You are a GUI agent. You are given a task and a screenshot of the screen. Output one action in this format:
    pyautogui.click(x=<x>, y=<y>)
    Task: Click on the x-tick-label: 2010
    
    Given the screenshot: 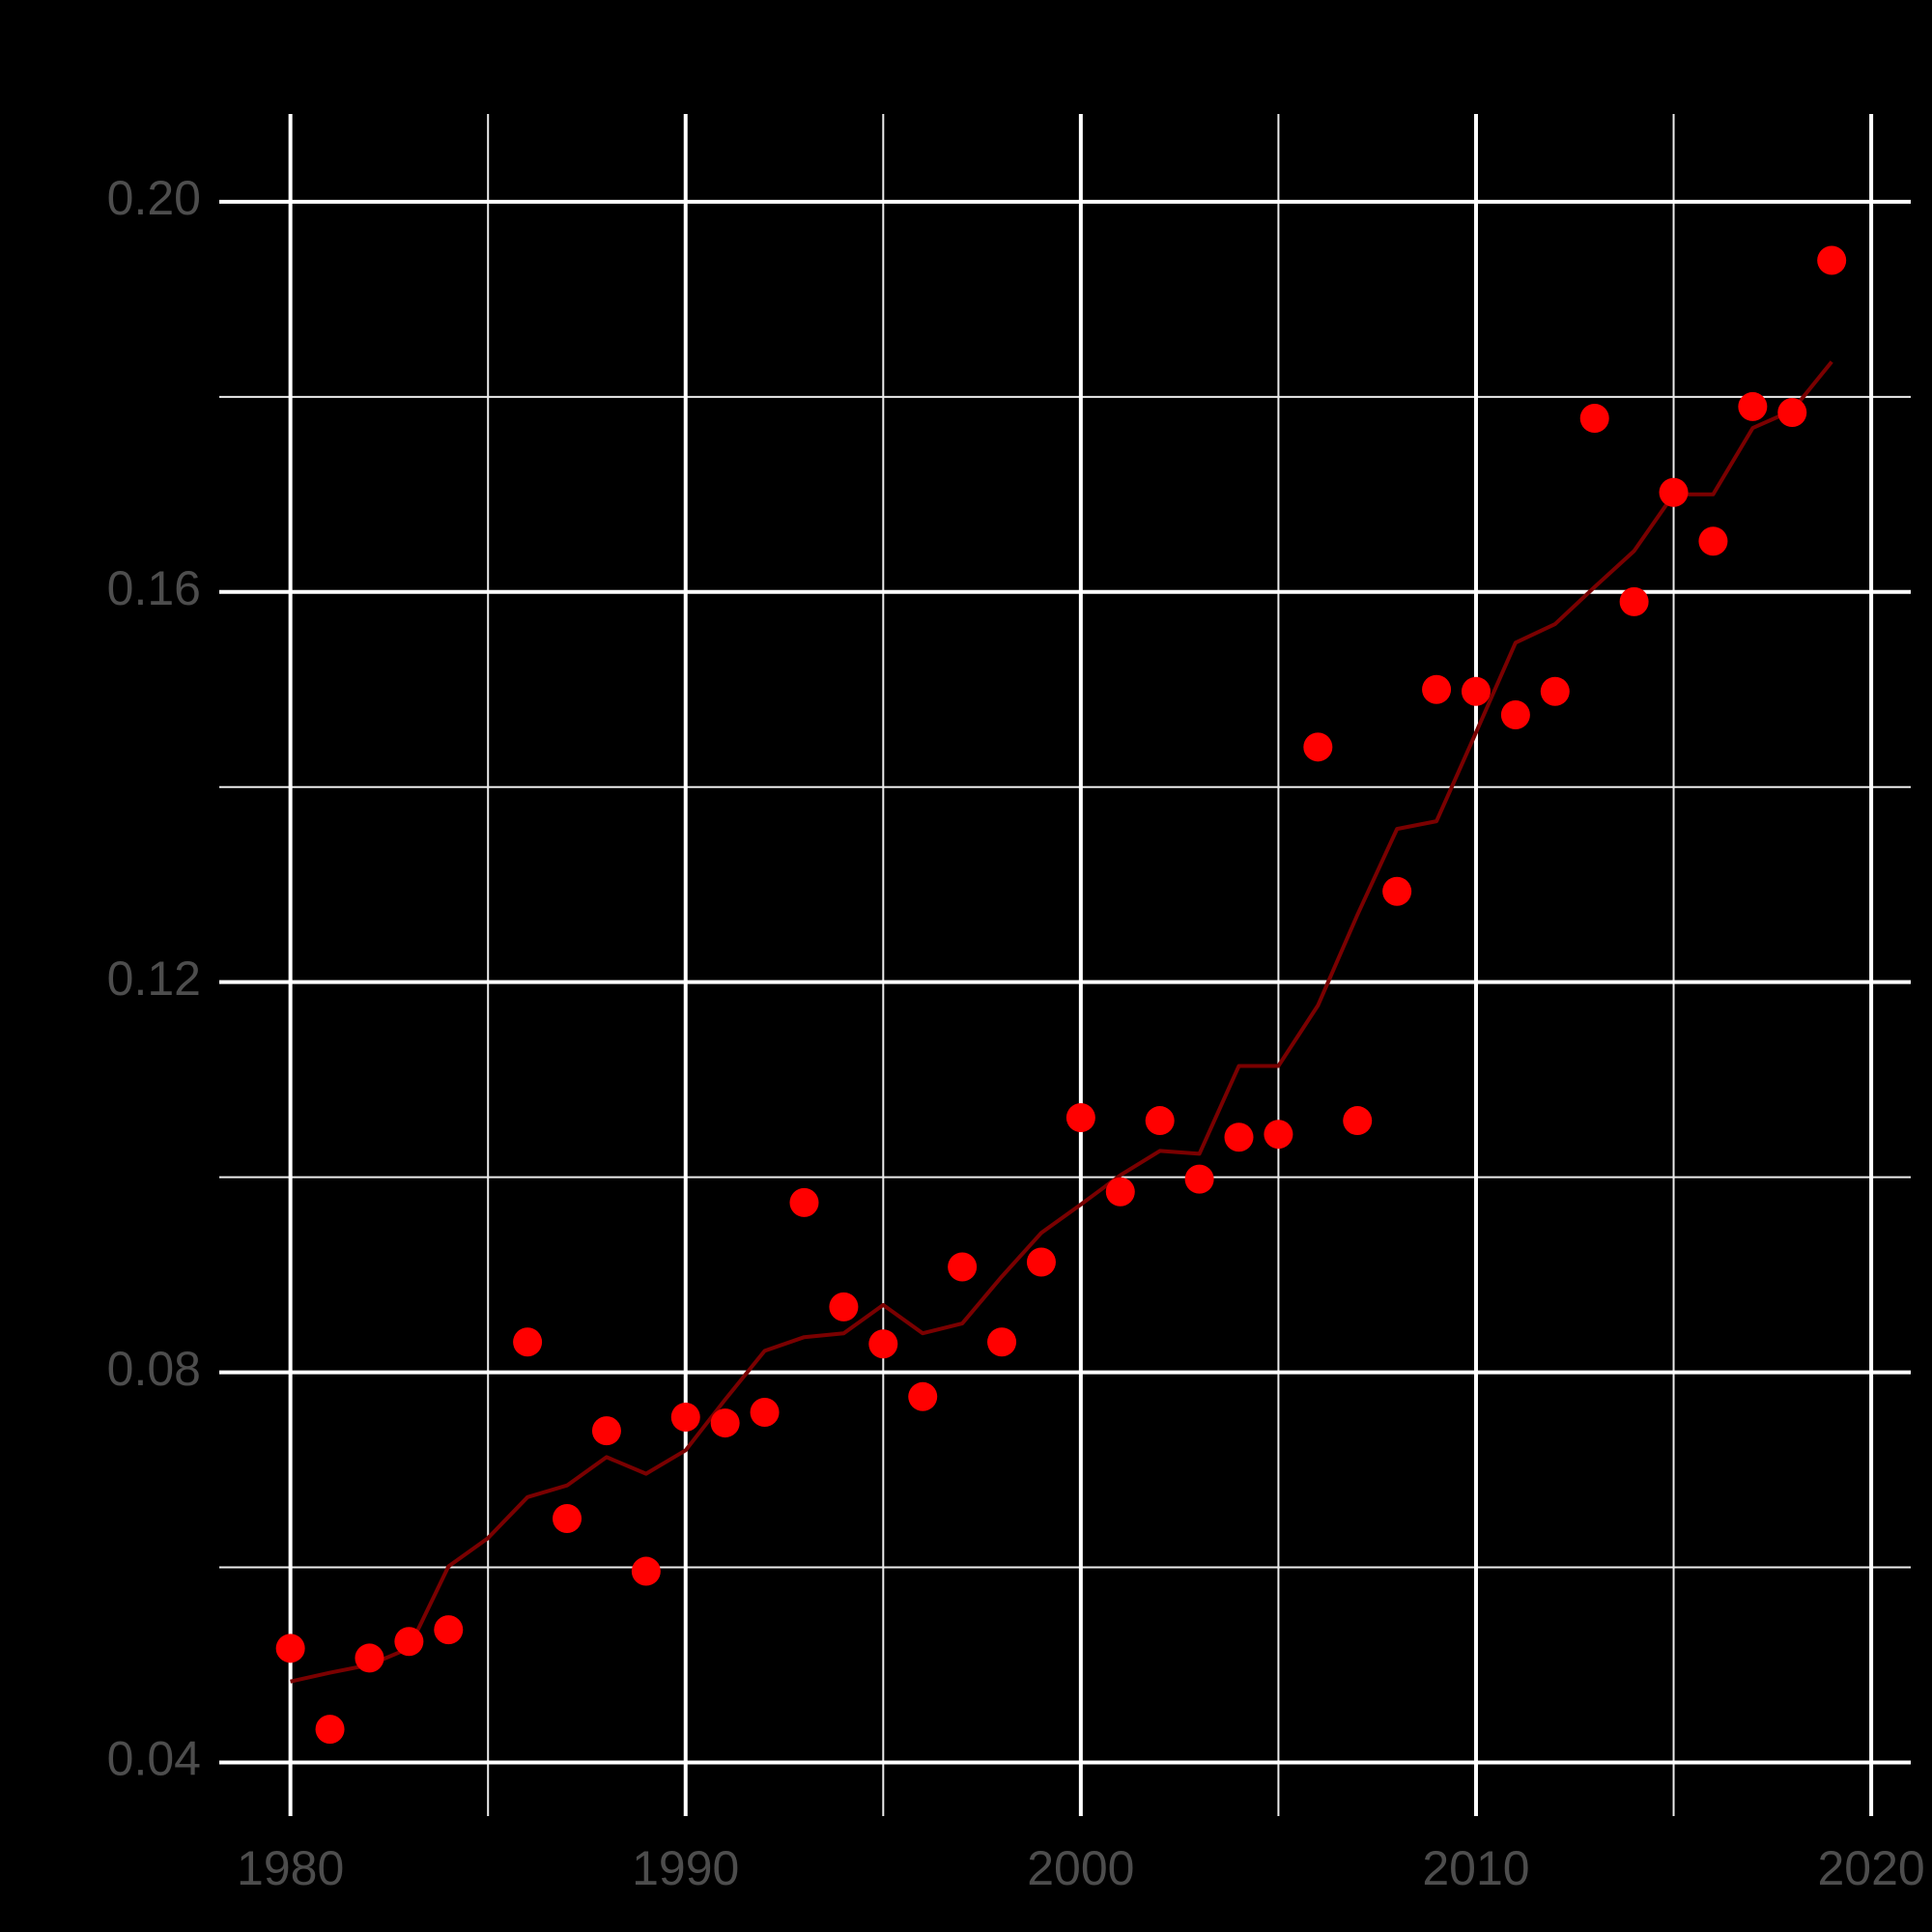 What is the action you would take?
    pyautogui.click(x=1475, y=1868)
    